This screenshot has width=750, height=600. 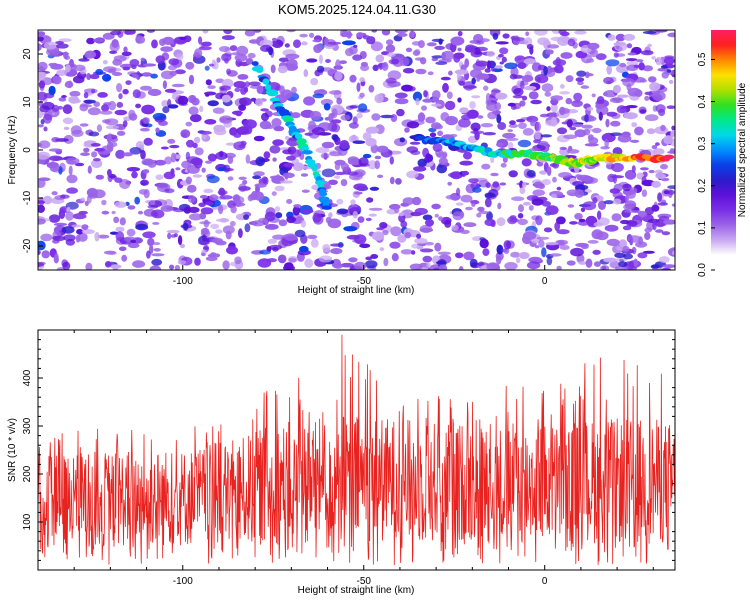 What do you see at coordinates (357, 9) in the screenshot?
I see `chart-title: KOM5.2025.124.04.11.G30` at bounding box center [357, 9].